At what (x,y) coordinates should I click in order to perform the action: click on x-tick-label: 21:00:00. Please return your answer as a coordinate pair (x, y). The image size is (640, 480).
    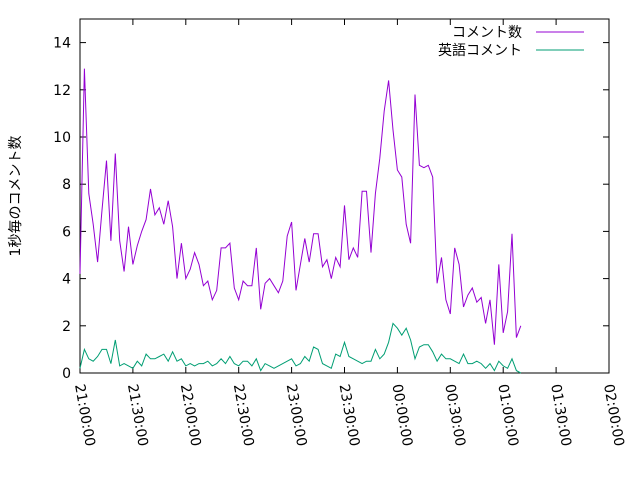
    Looking at the image, I should click on (84, 415).